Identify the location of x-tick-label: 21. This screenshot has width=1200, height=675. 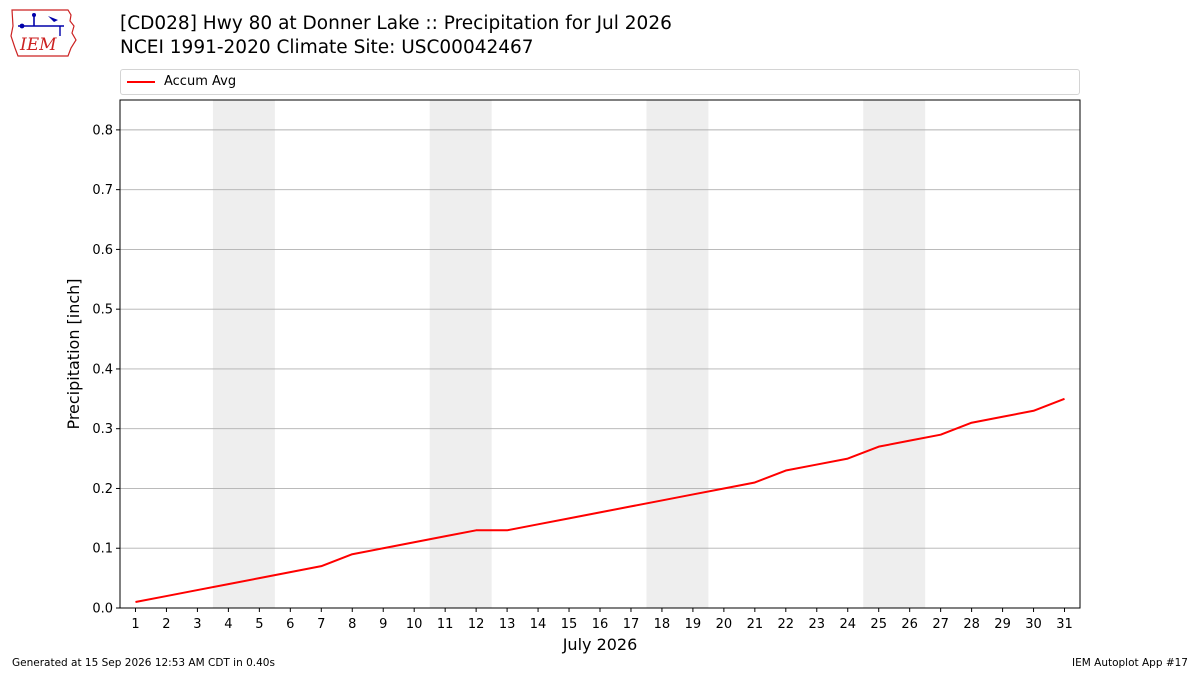
(755, 624).